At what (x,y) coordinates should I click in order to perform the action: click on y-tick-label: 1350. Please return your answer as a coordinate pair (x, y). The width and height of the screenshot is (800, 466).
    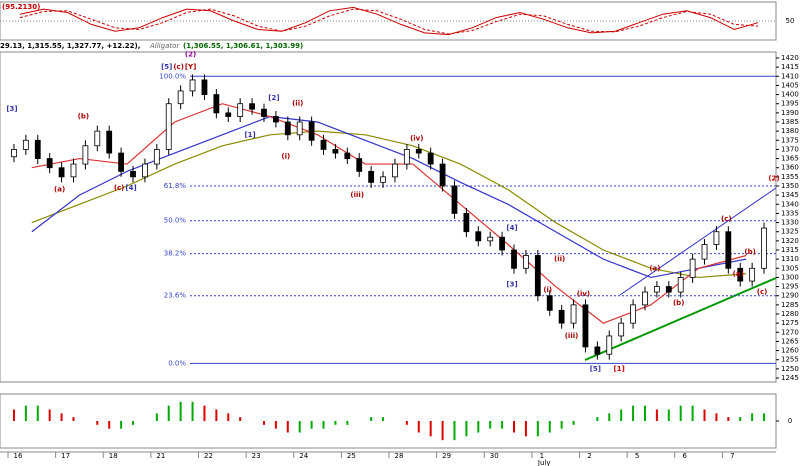
    Looking at the image, I should click on (790, 186).